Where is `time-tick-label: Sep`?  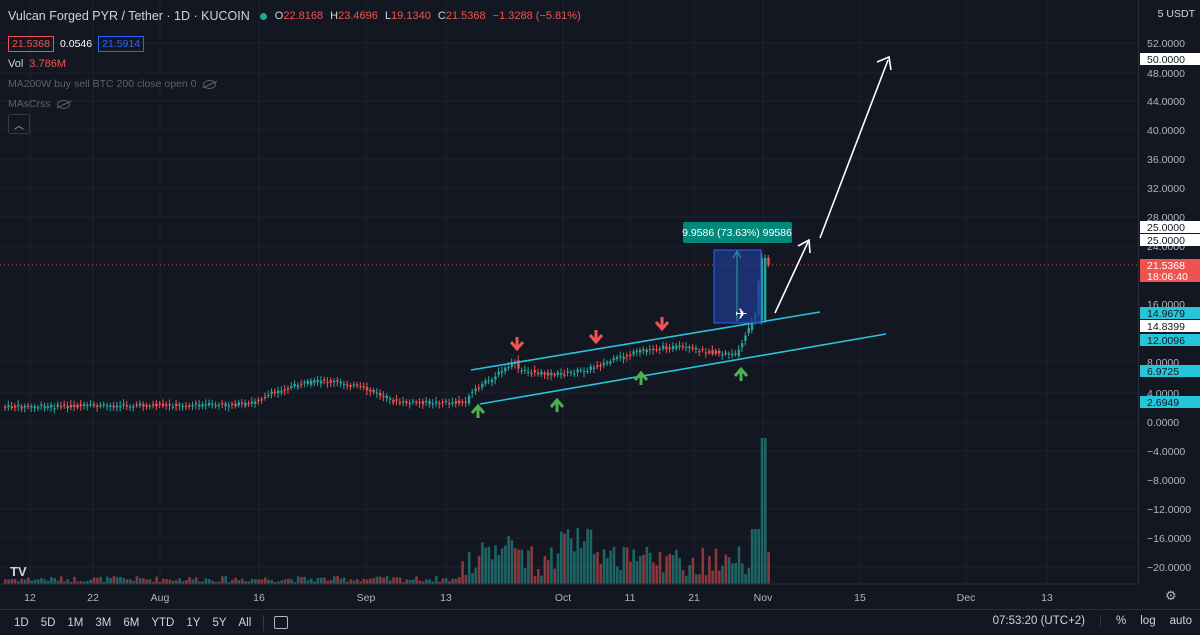
time-tick-label: Sep is located at coordinates (366, 598).